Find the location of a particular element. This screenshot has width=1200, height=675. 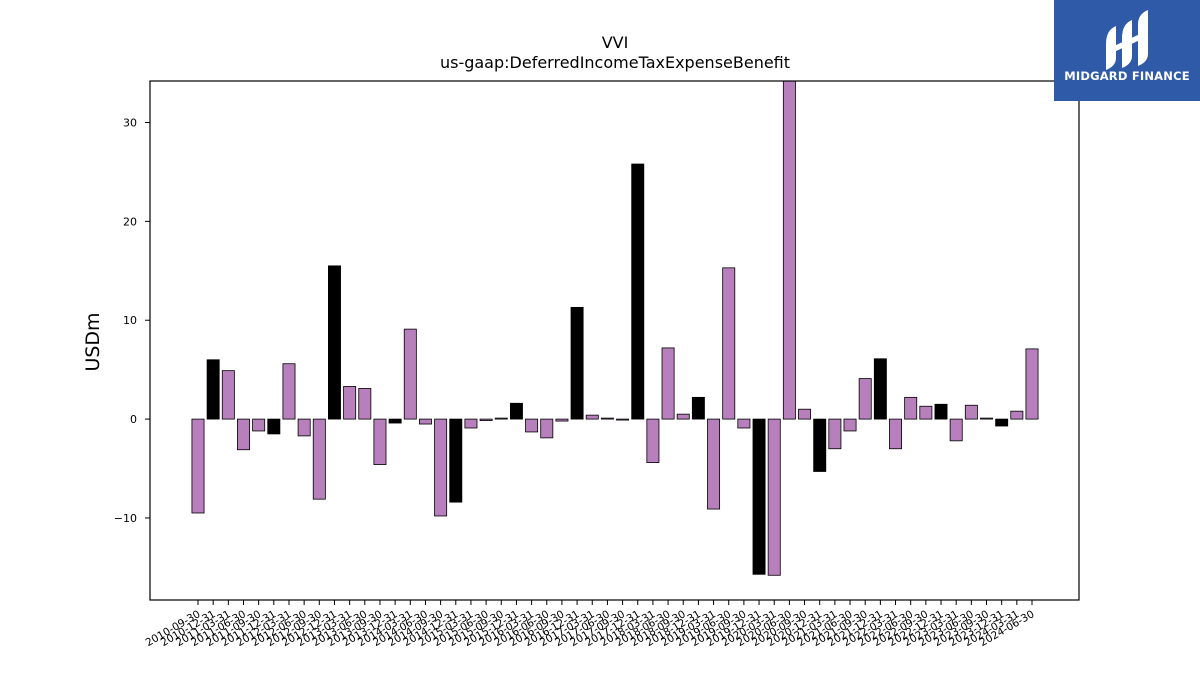

y-tick-label: −10 is located at coordinates (125, 518).